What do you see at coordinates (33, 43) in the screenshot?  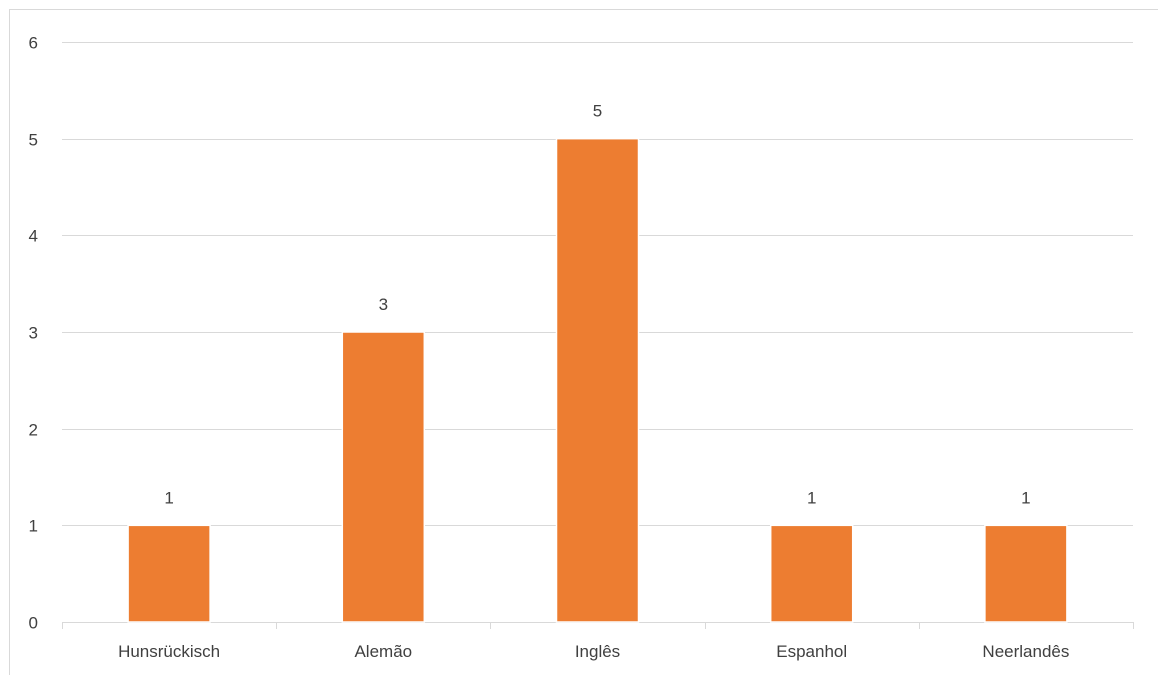 I see `y-tick-label-6: 6` at bounding box center [33, 43].